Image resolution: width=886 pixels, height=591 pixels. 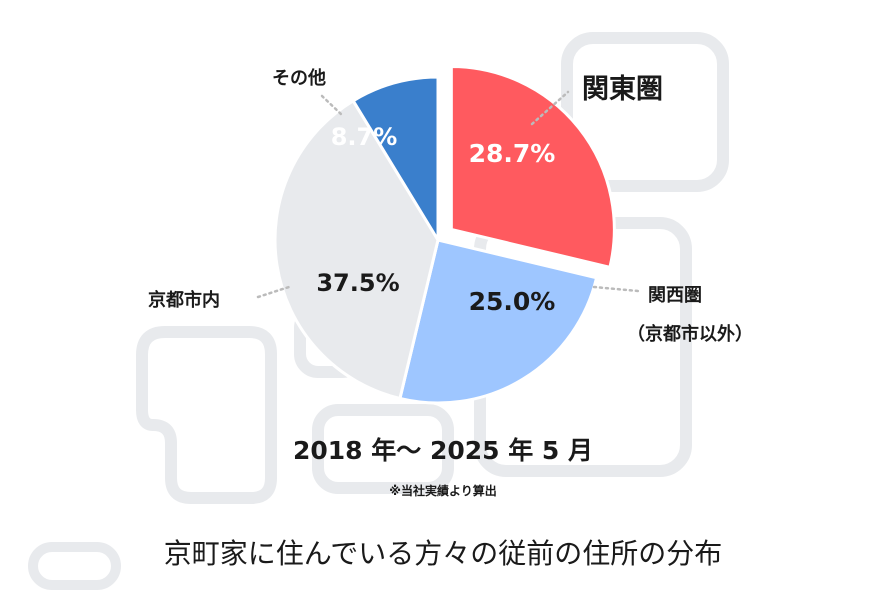 I want to click on slice-name-kyoto-city: 京都市内, so click(x=184, y=300).